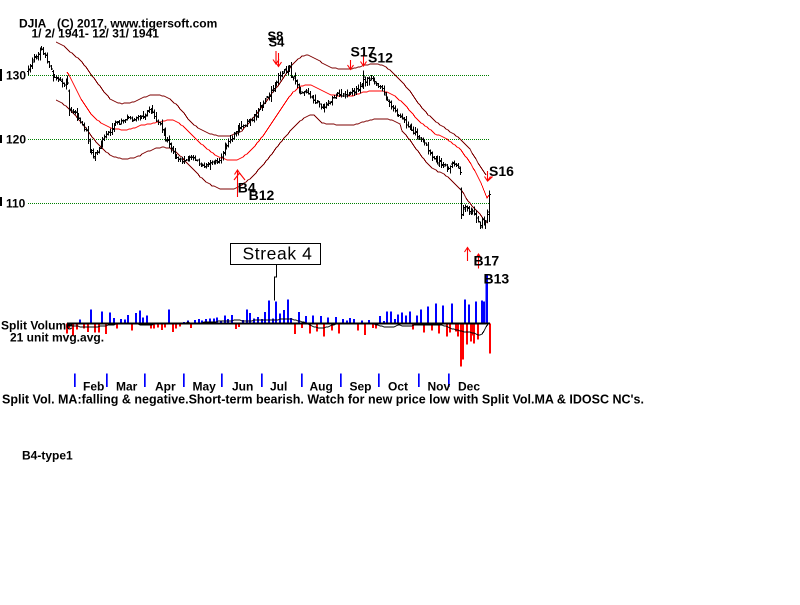 The height and width of the screenshot is (605, 800). What do you see at coordinates (278, 254) in the screenshot?
I see `svg-text: Streak 4` at bounding box center [278, 254].